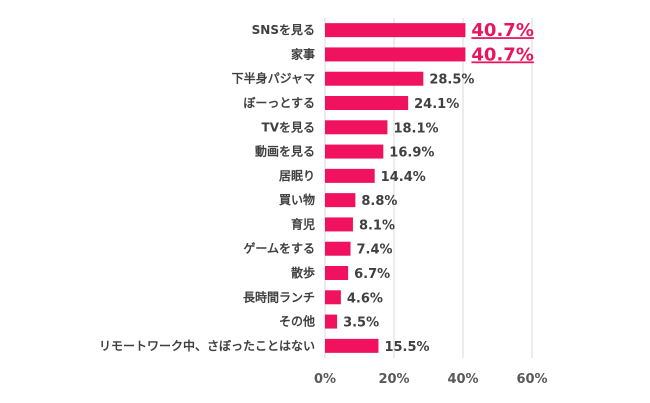 This screenshot has width=650, height=403. I want to click on x-tick-label: 40%, so click(462, 379).